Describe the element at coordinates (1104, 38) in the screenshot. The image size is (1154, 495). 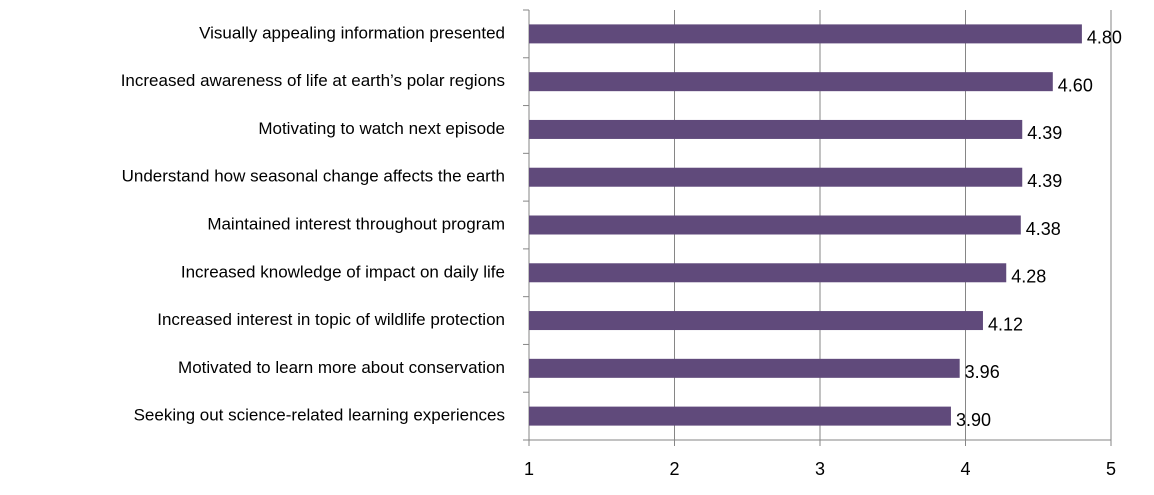
I see `data-label: 4.80` at that location.